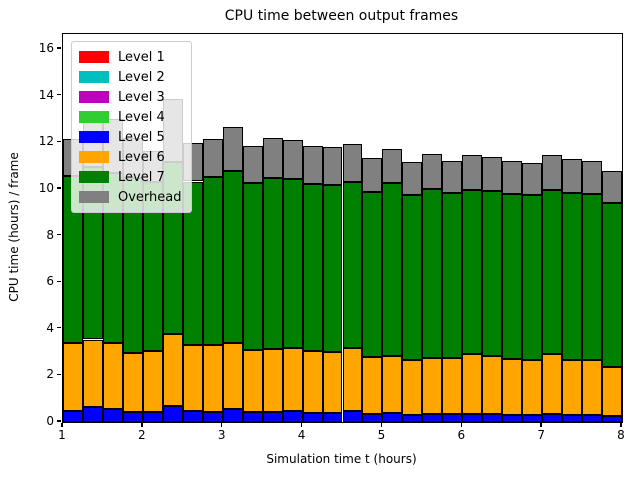  I want to click on legend-item-level-3: Level 3, so click(130, 97).